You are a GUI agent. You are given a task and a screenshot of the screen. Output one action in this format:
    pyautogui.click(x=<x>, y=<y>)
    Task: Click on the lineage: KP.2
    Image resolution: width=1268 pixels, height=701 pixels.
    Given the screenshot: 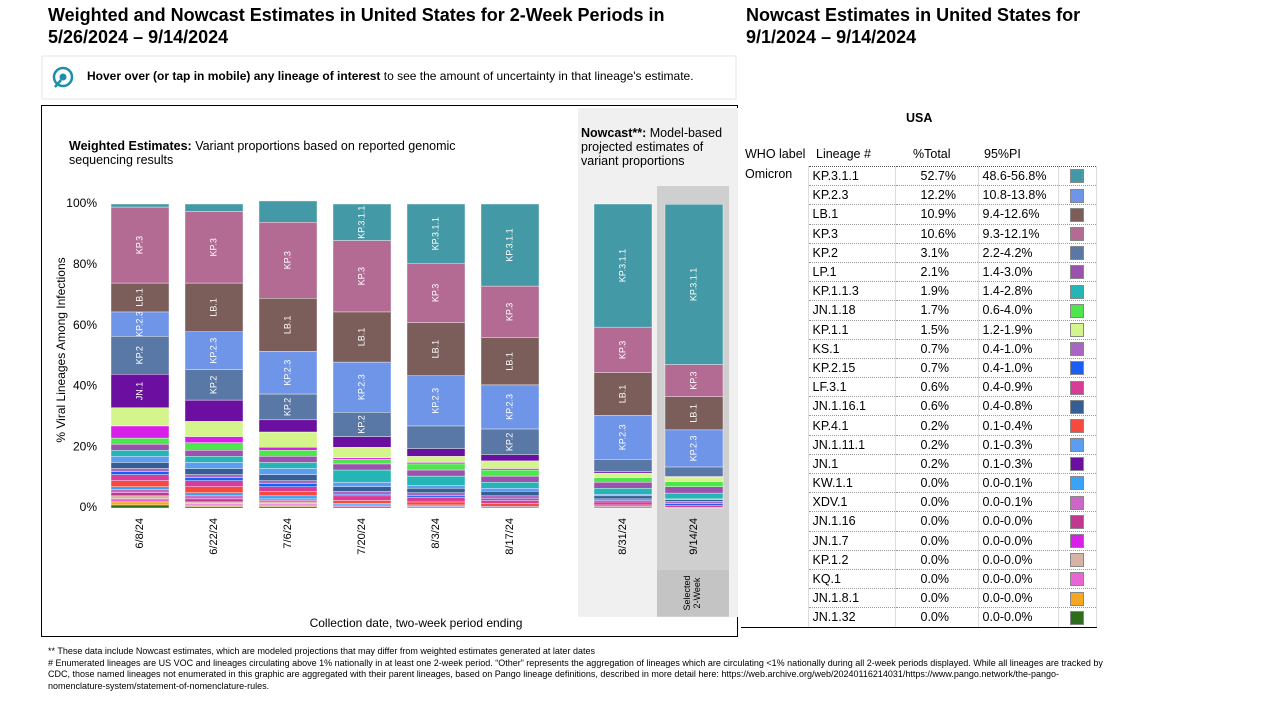 What is the action you would take?
    pyautogui.click(x=852, y=253)
    